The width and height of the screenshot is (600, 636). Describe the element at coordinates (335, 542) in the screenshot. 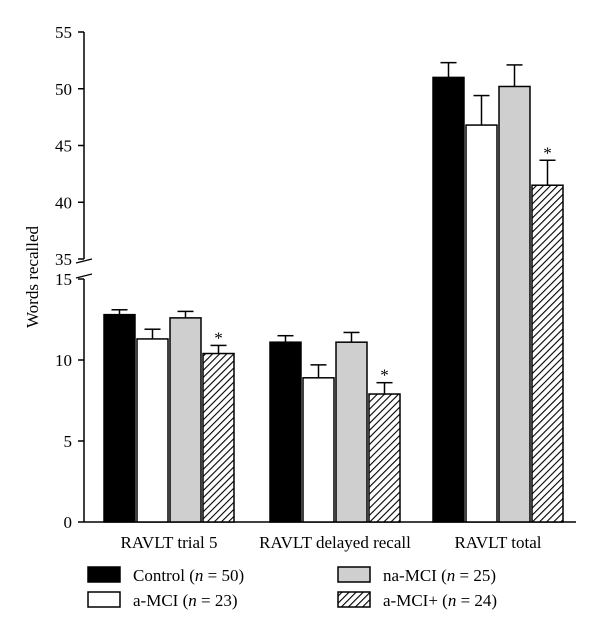

I see `x-tick-label: RAVLT delayed recall` at that location.